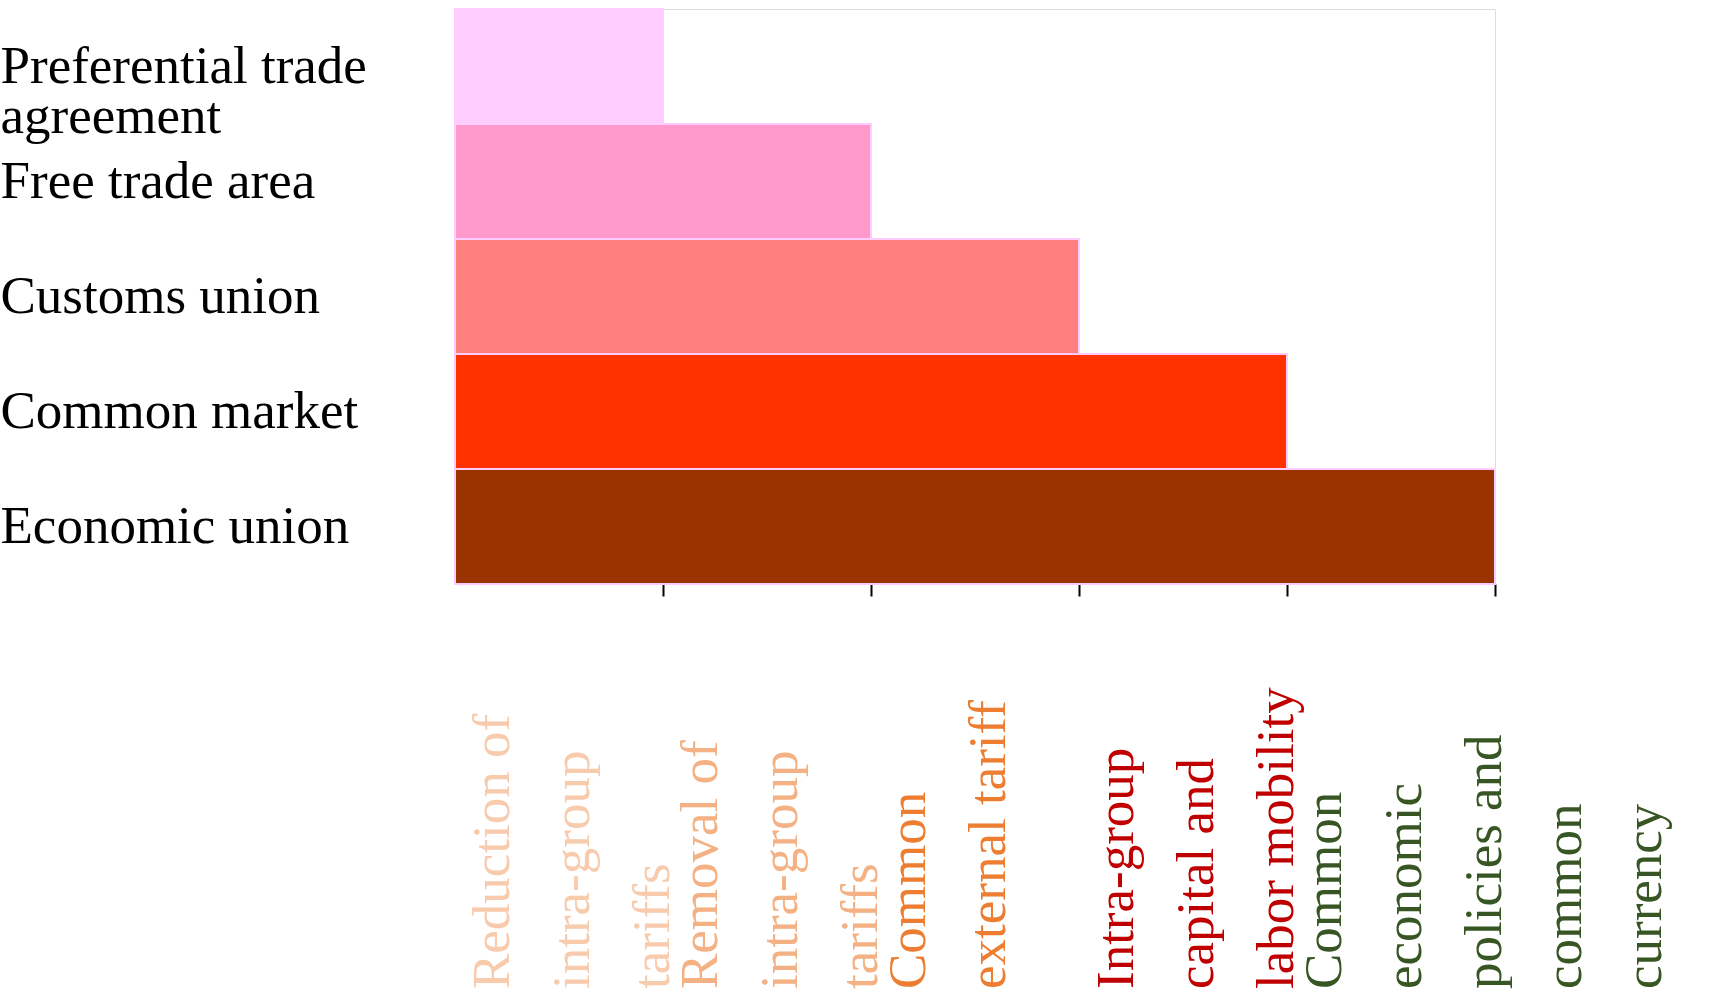 The width and height of the screenshot is (1729, 998). Describe the element at coordinates (183, 89) in the screenshot. I see `y-tick-label: Preferential trade agreement` at that location.